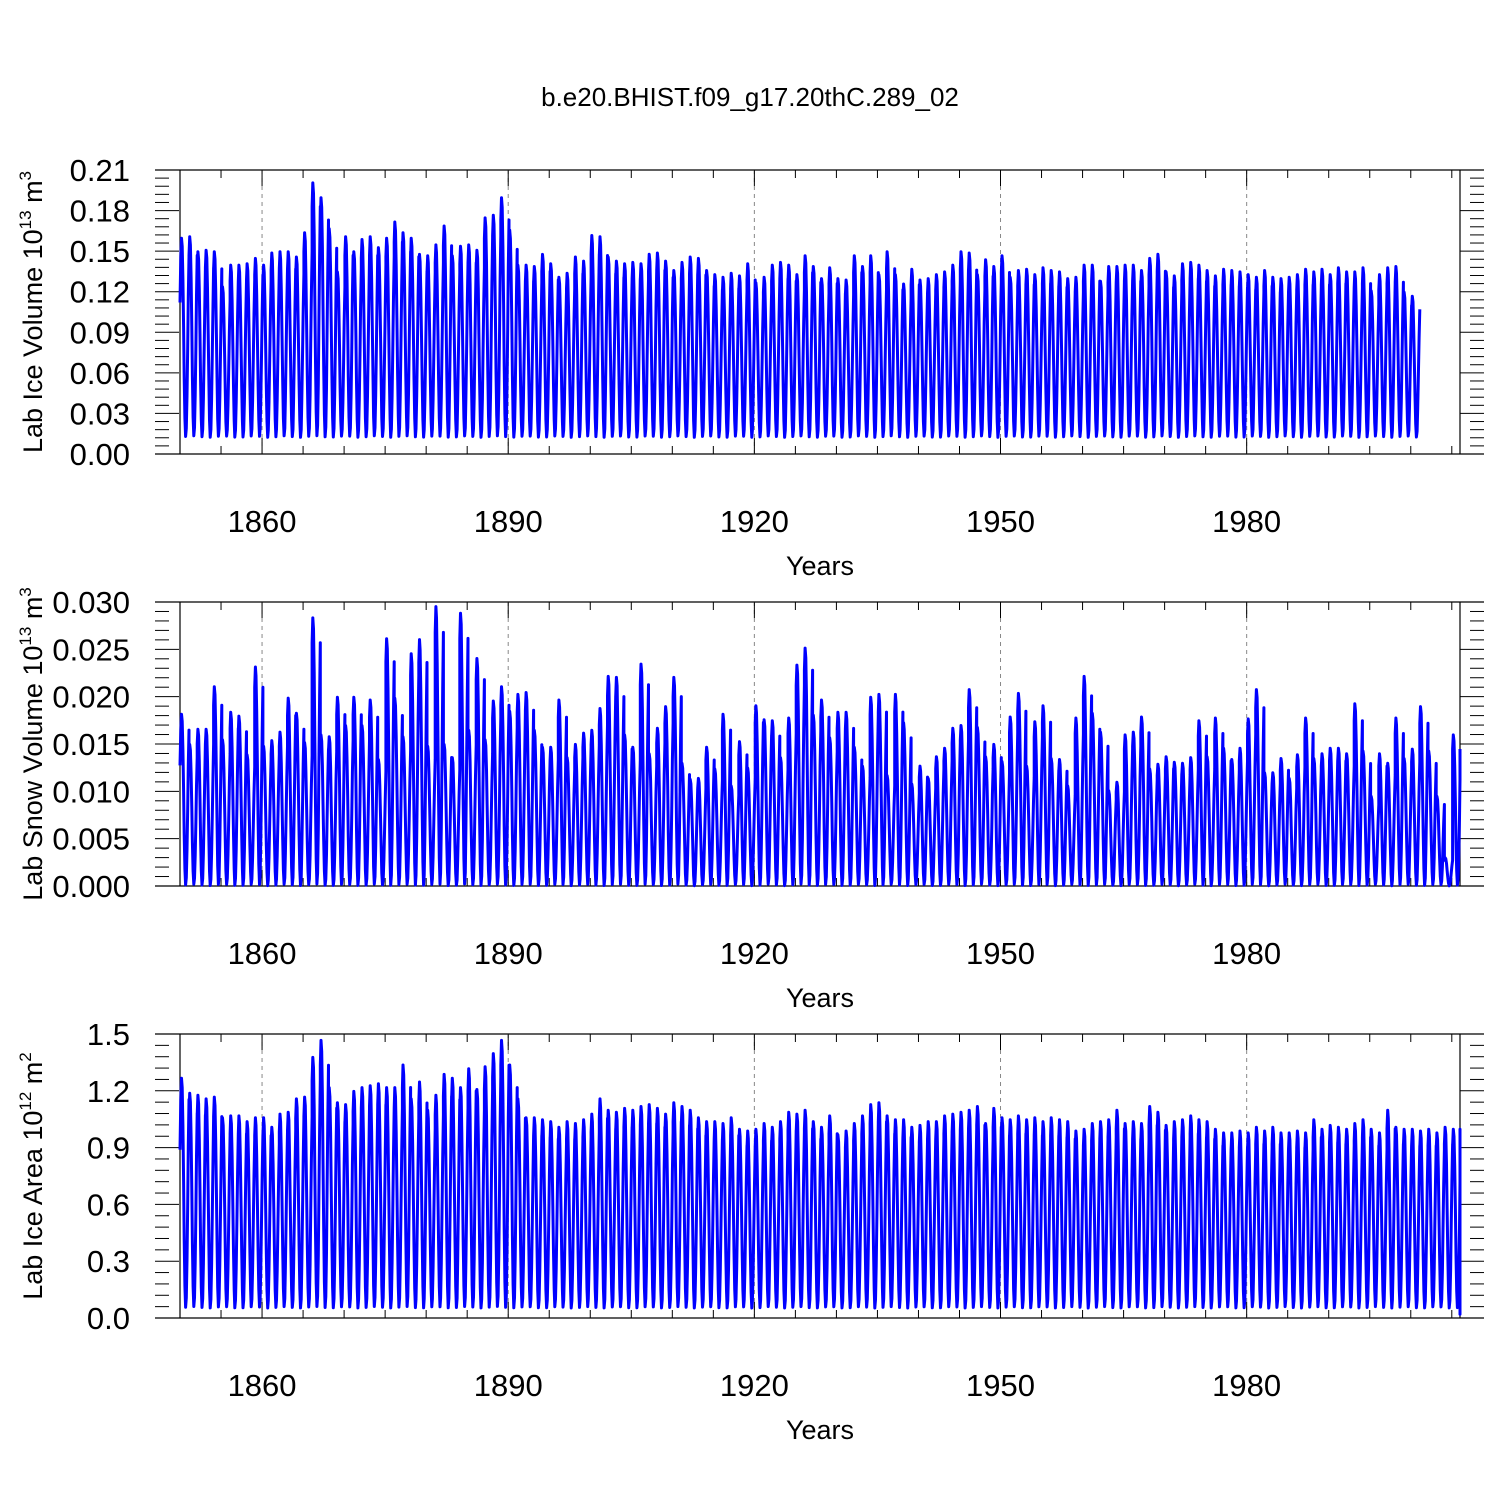 The image size is (1500, 1500). I want to click on y-tick-label: 0.000, so click(91, 886).